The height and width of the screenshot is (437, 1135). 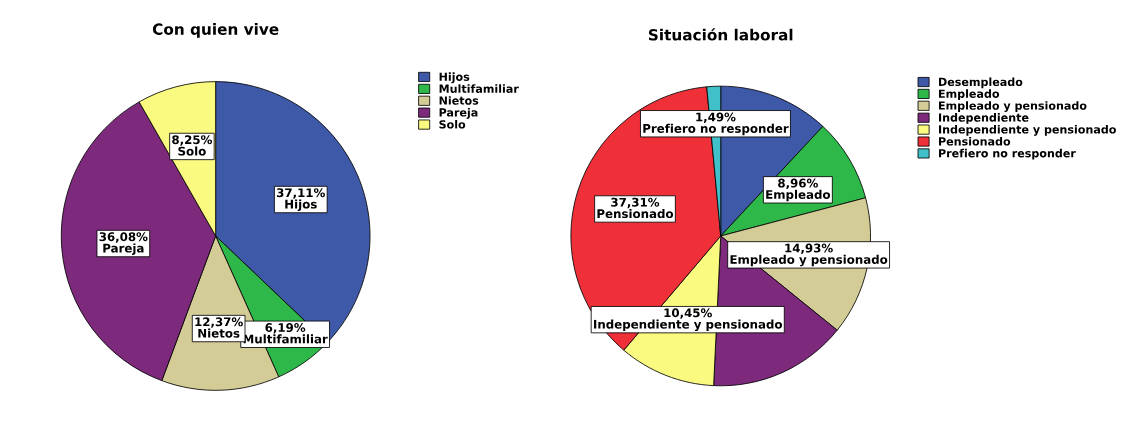 What do you see at coordinates (798, 184) in the screenshot?
I see `data-label: 8,96%` at bounding box center [798, 184].